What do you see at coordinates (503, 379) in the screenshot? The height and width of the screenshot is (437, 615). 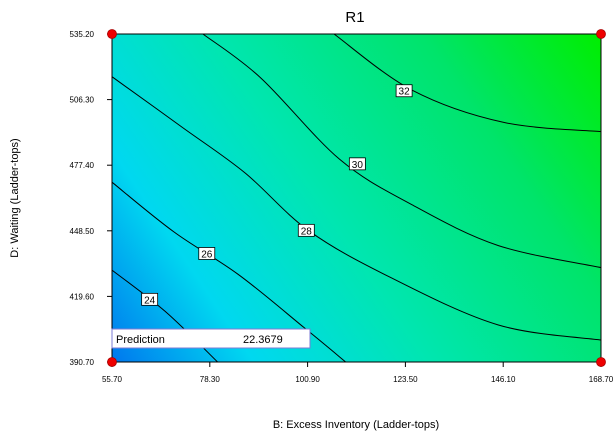 I see `x-tick-label: 146.10` at bounding box center [503, 379].